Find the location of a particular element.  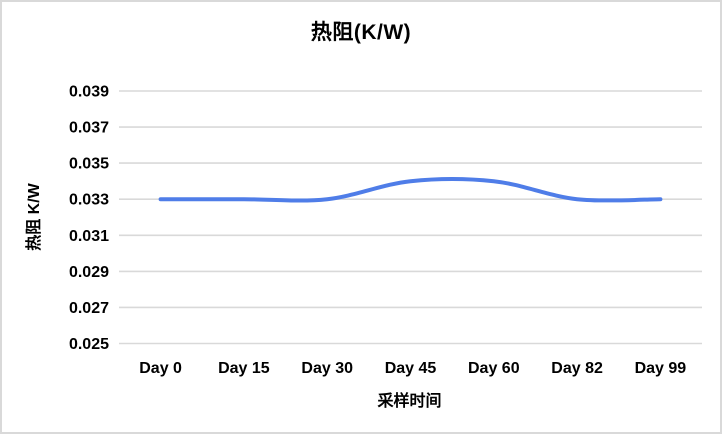

x-tick-label: Day 82 is located at coordinates (577, 368).